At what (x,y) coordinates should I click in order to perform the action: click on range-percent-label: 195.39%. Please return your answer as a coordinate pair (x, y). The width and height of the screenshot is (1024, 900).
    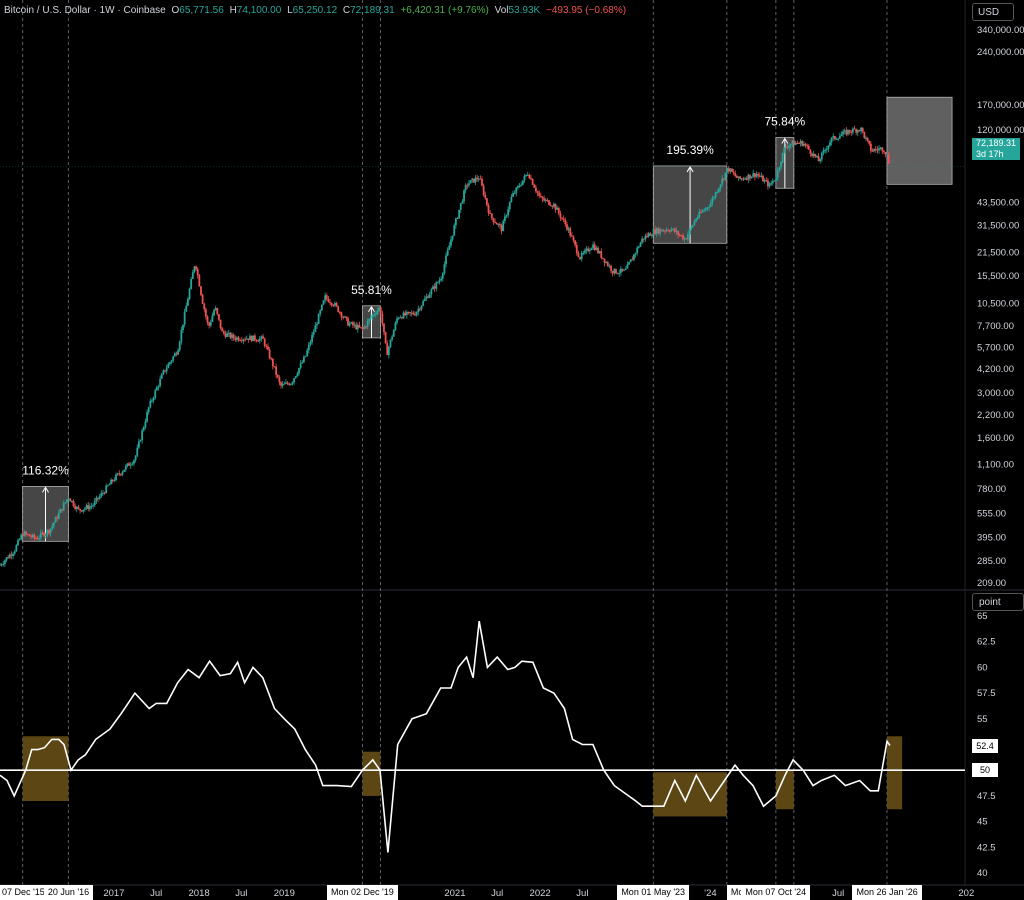
    Looking at the image, I should click on (690, 150).